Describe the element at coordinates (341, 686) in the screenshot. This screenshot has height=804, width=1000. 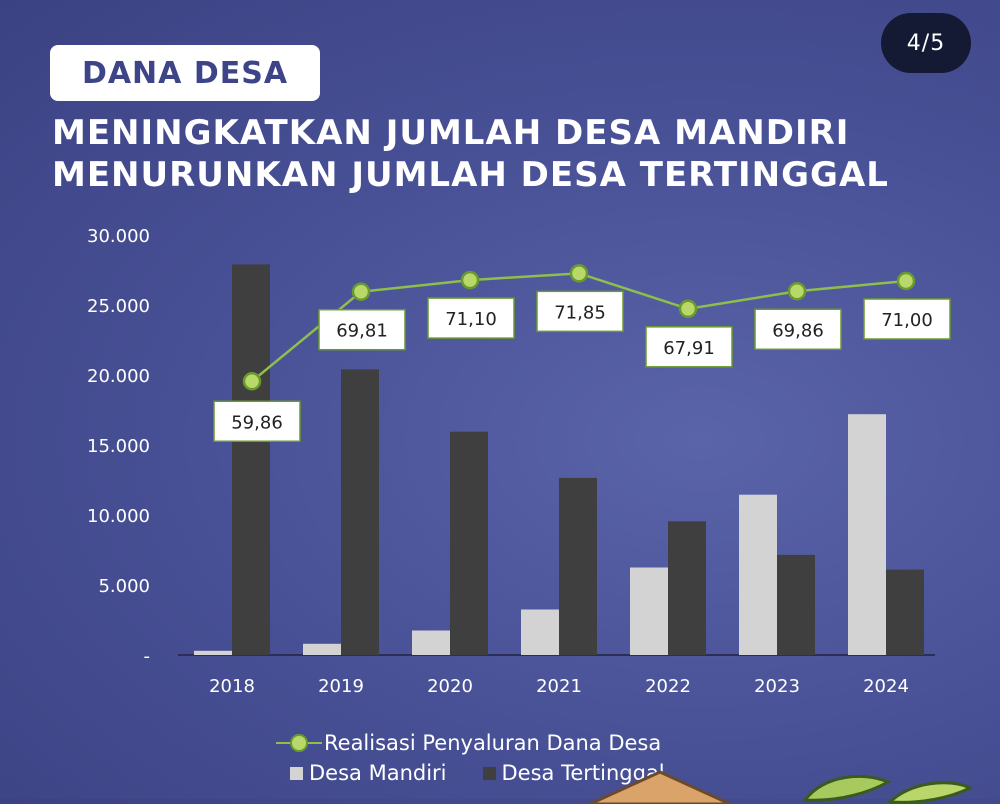
I see `x-tick-label: 2019` at that location.